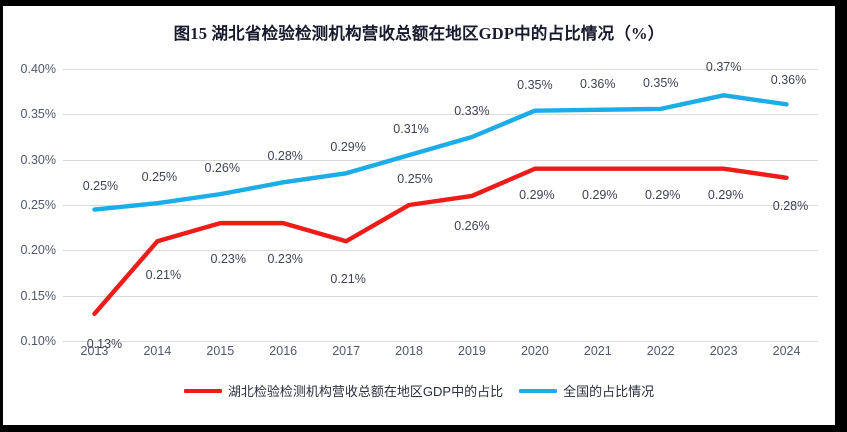 The height and width of the screenshot is (432, 847). I want to click on chart-title: 图15 湖北省检验检测机构营收总额在地区GDP中的占比情况（%）, so click(419, 33).